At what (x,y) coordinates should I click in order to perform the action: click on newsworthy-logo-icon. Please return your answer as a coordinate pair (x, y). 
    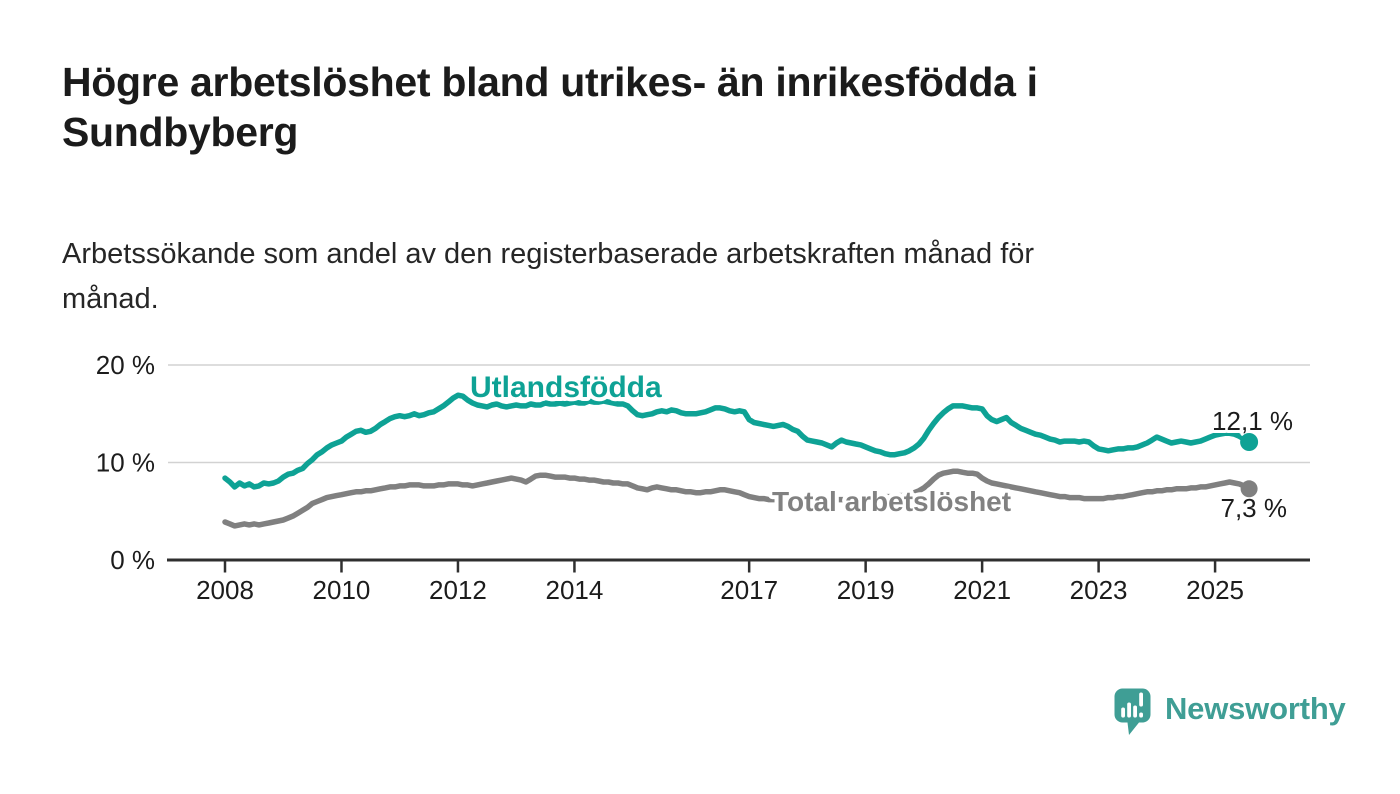
    Looking at the image, I should click on (1132, 711).